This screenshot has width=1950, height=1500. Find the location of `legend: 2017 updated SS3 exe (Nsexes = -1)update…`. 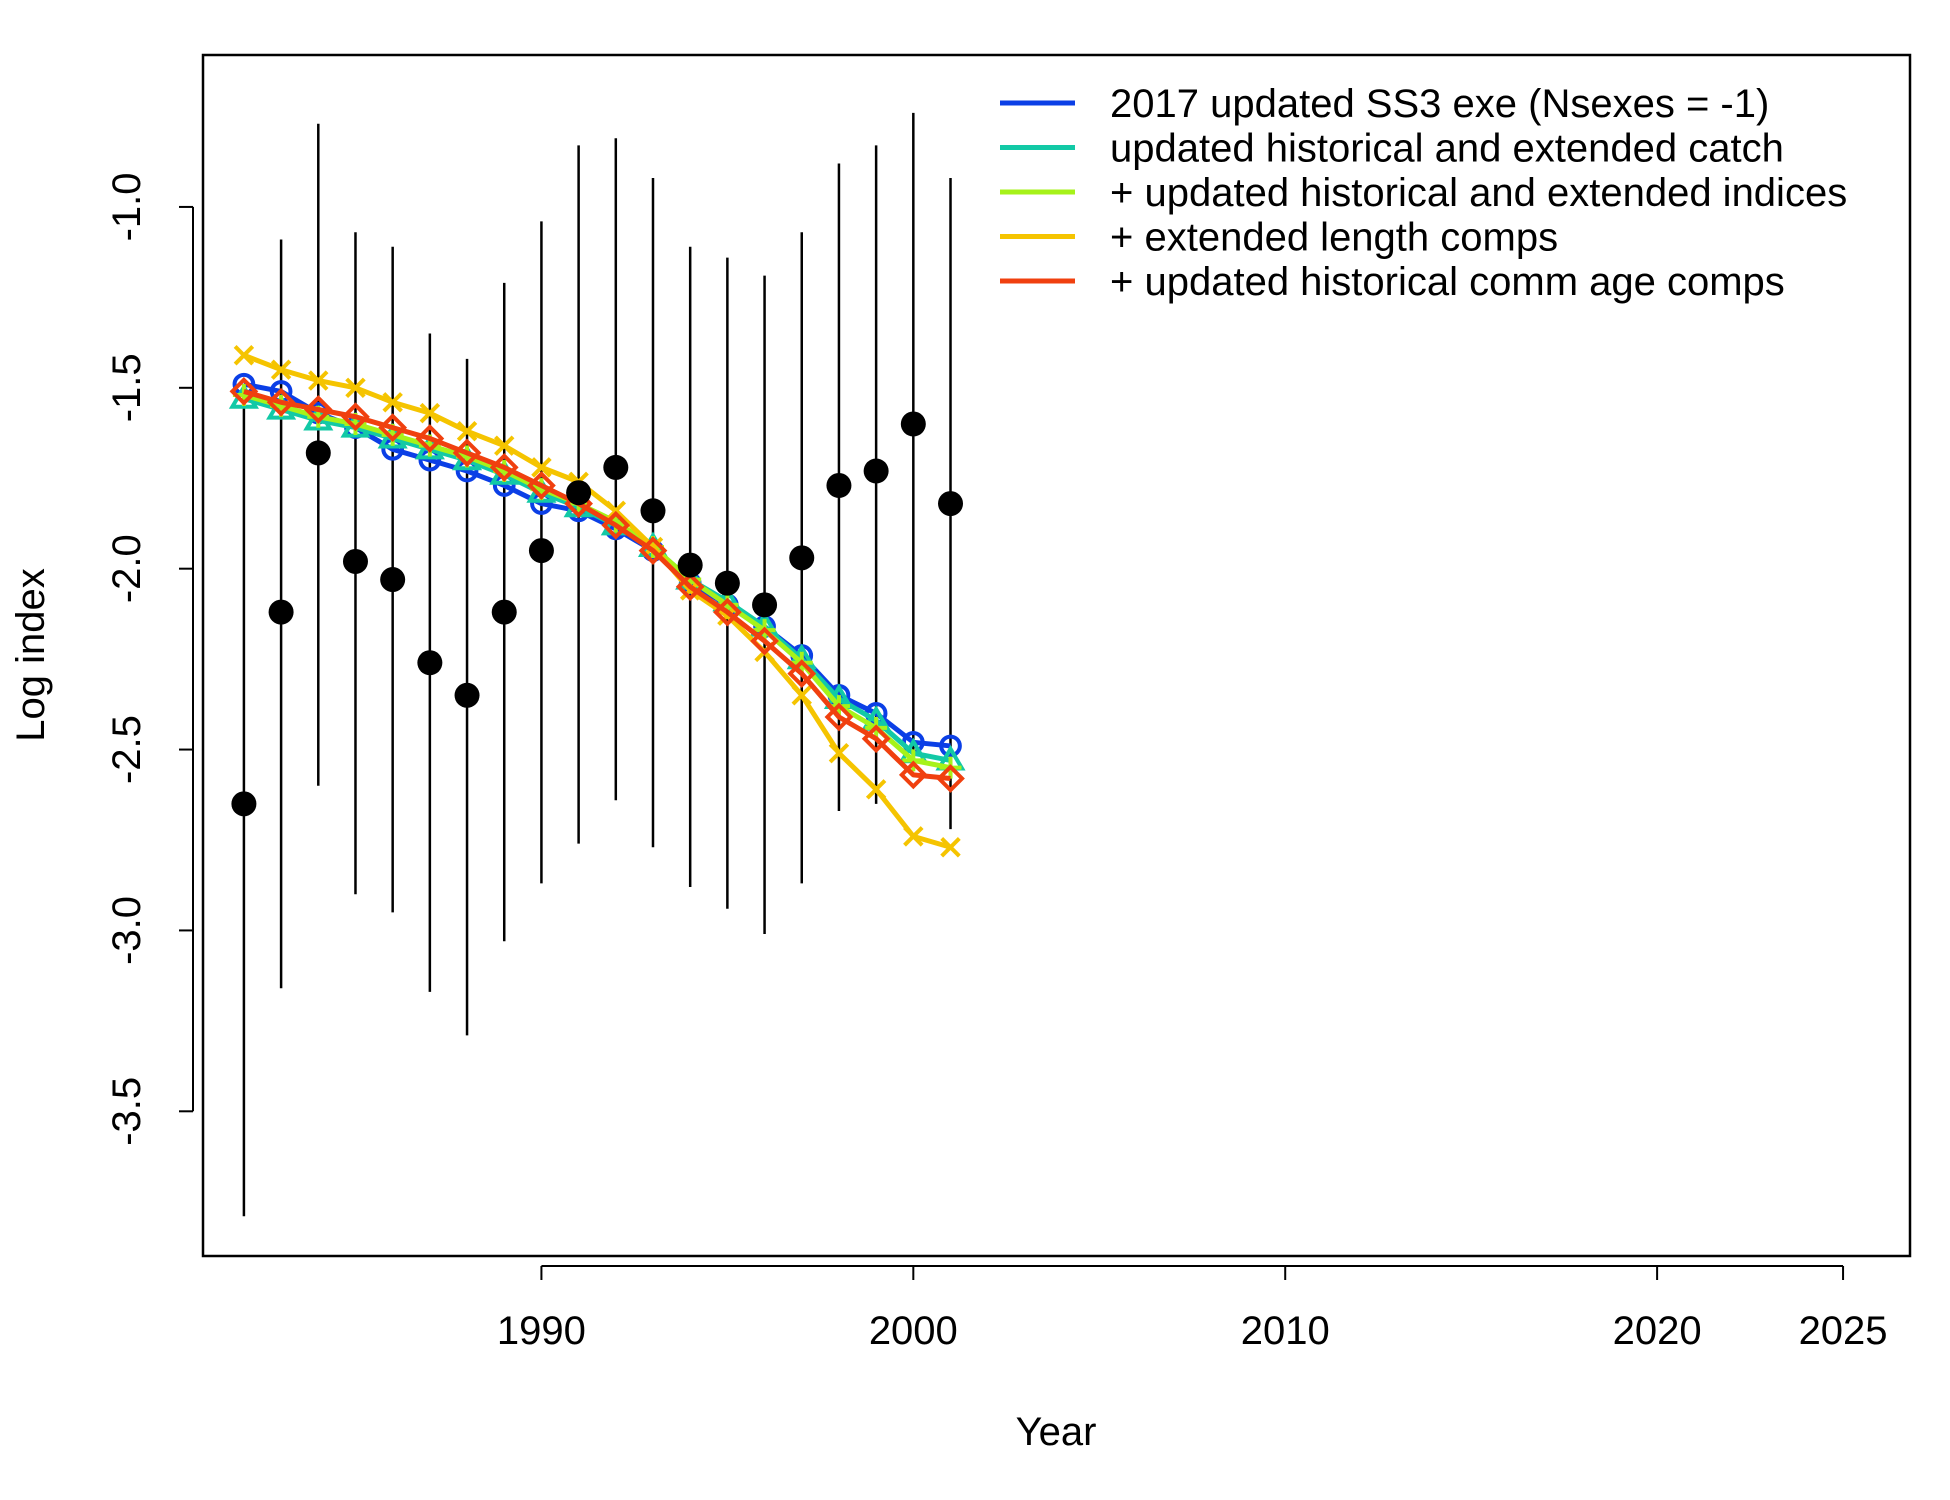

legend: 2017 updated SS3 exe (Nsexes = -1)update… is located at coordinates (1423, 193).